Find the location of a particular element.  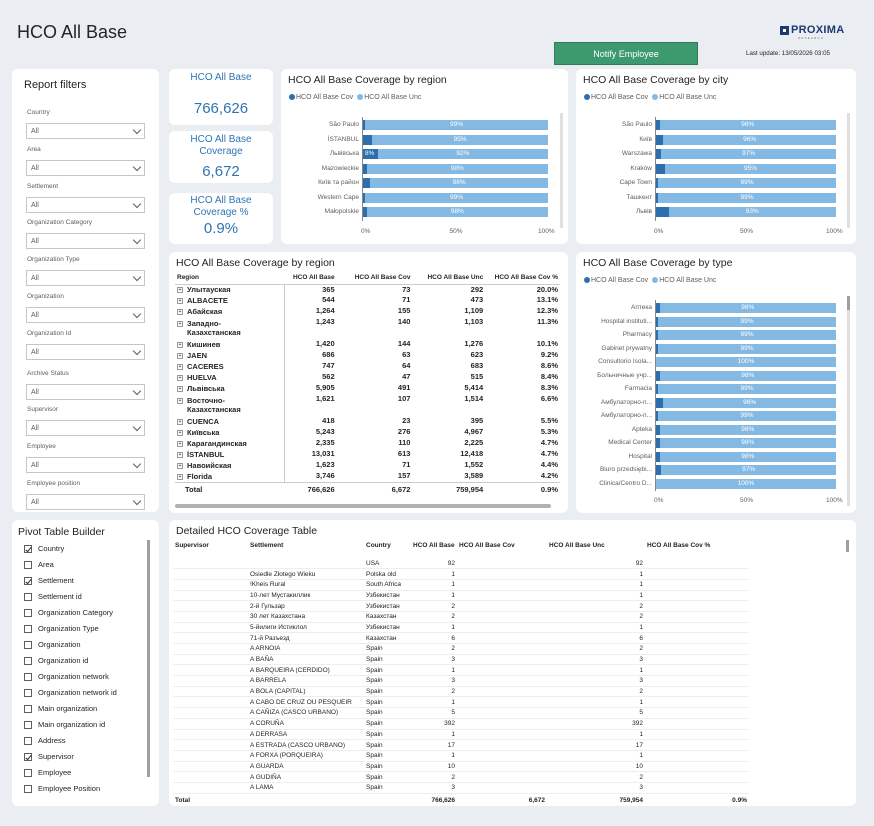

matrix-row: + Улытауская 365 73 292 20.0% is located at coordinates (367, 289).